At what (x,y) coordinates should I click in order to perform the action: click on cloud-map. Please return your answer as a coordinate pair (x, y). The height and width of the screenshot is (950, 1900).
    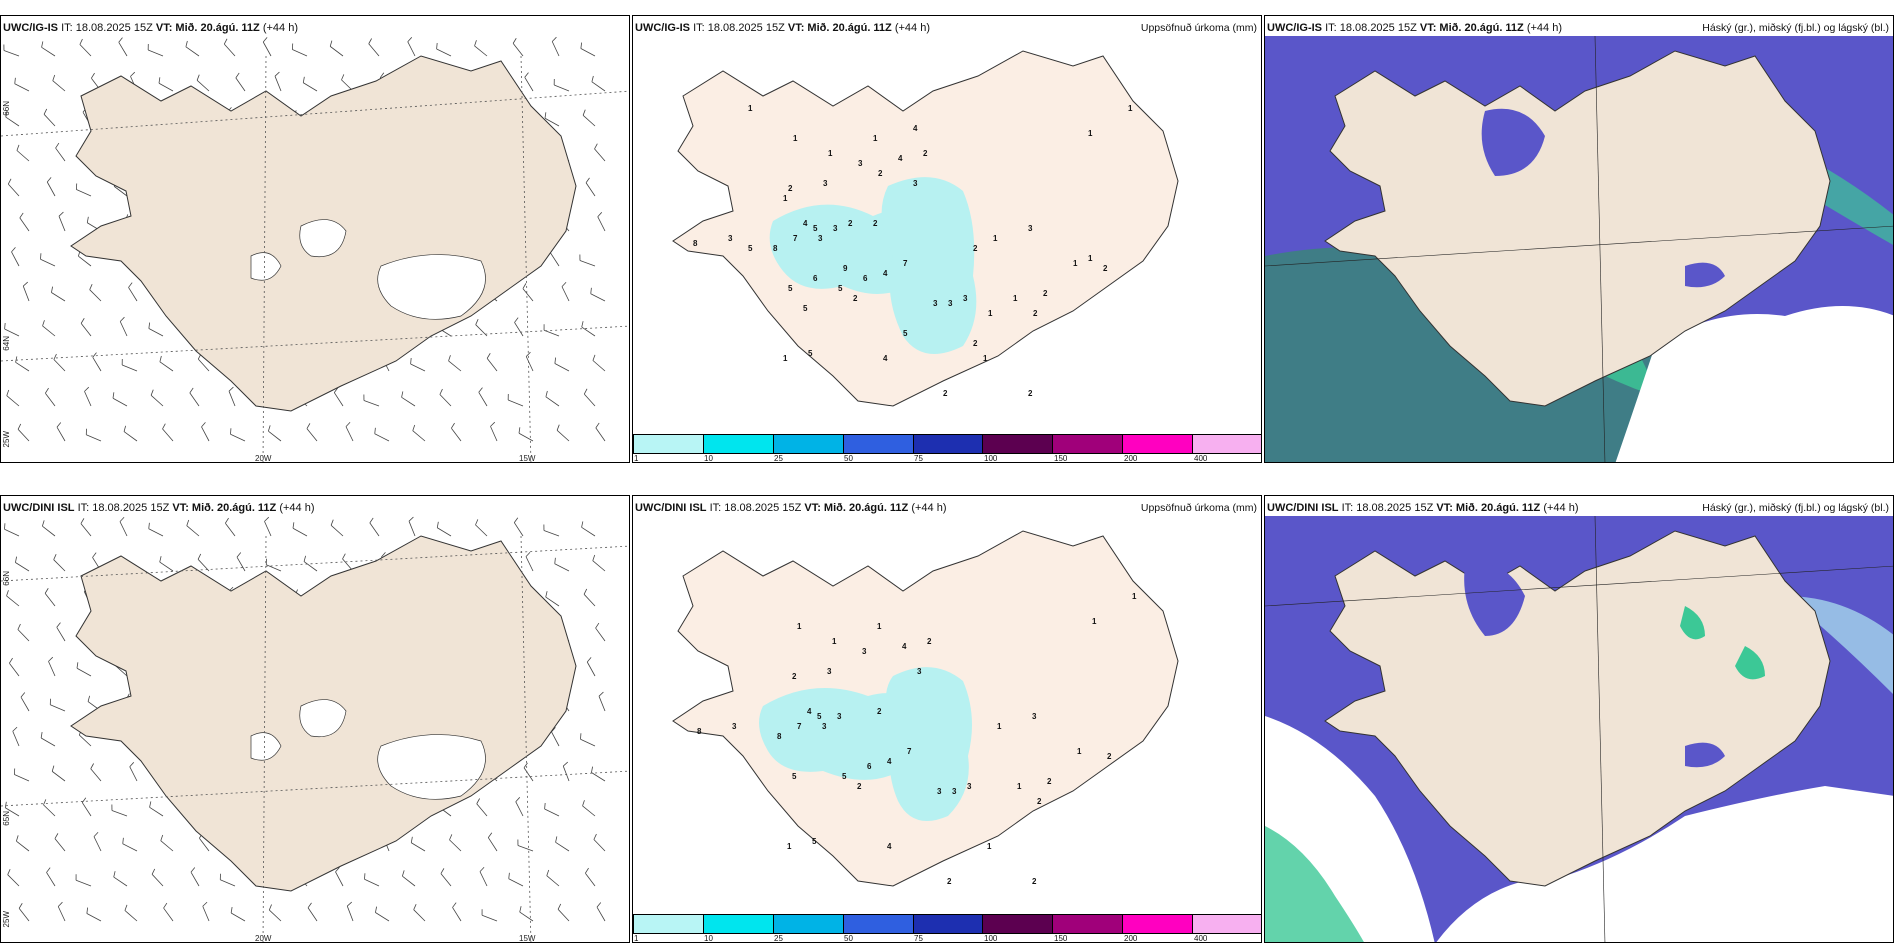
    Looking at the image, I should click on (1579, 728).